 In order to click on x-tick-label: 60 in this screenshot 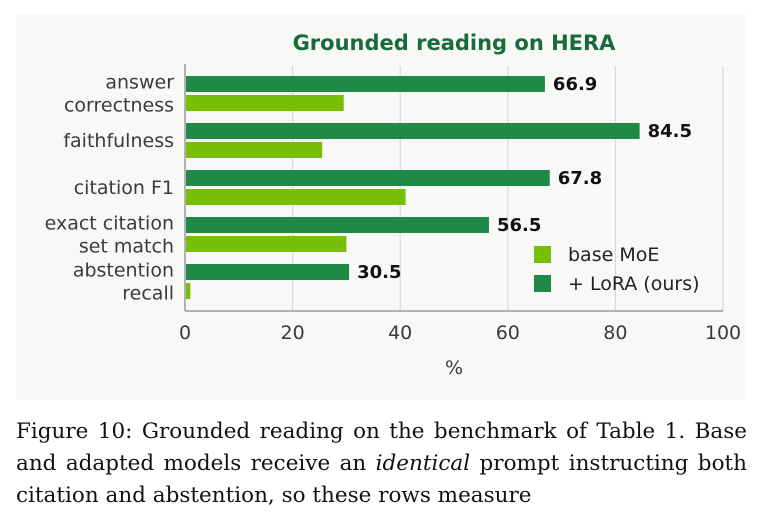, I will do `click(508, 333)`.